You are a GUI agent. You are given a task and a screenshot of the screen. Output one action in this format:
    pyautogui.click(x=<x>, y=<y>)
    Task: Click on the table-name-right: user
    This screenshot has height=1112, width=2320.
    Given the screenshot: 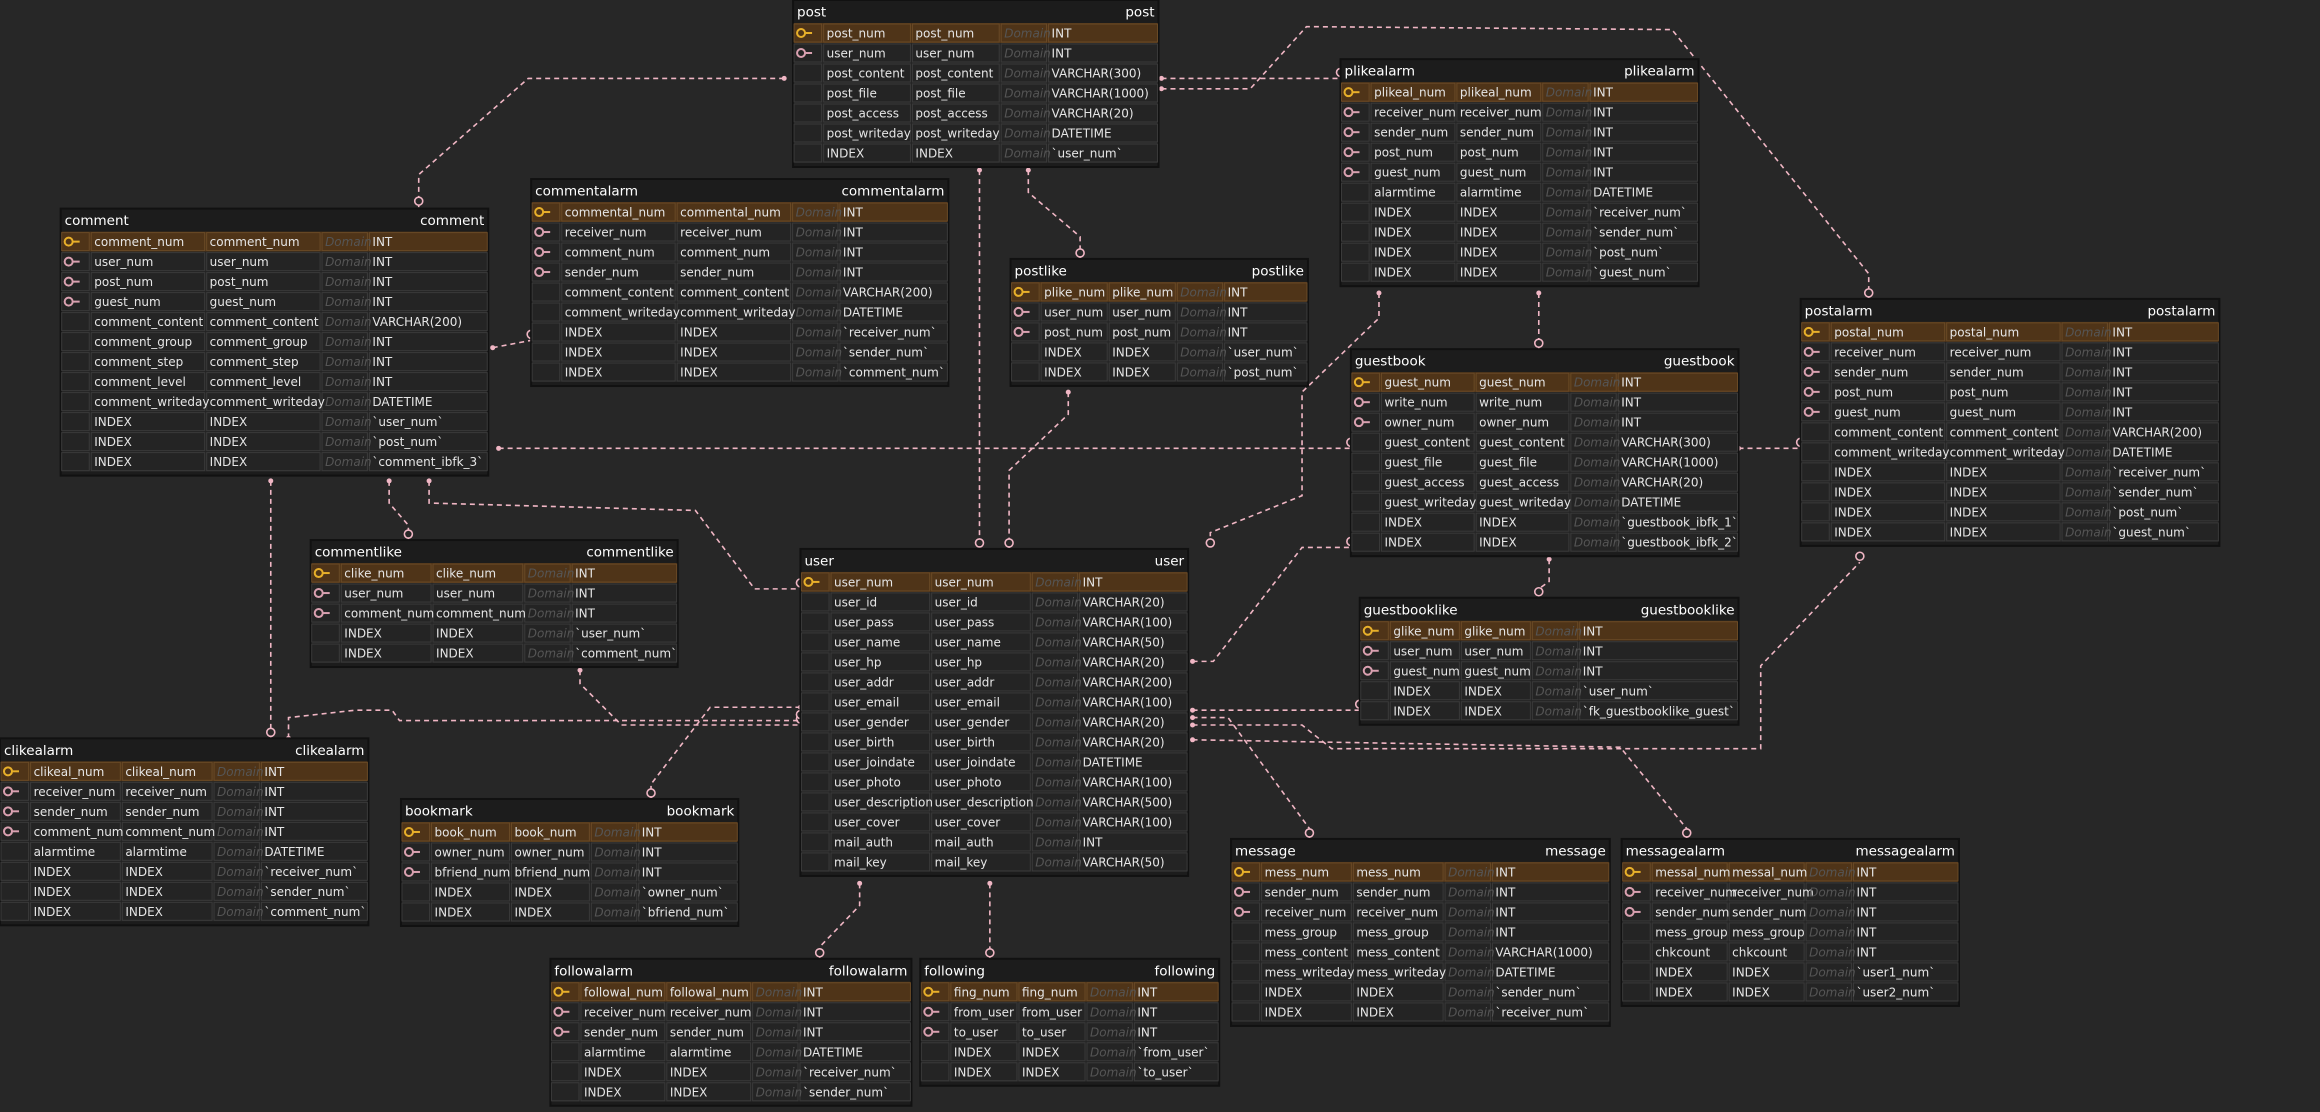 What is the action you would take?
    pyautogui.click(x=1170, y=561)
    